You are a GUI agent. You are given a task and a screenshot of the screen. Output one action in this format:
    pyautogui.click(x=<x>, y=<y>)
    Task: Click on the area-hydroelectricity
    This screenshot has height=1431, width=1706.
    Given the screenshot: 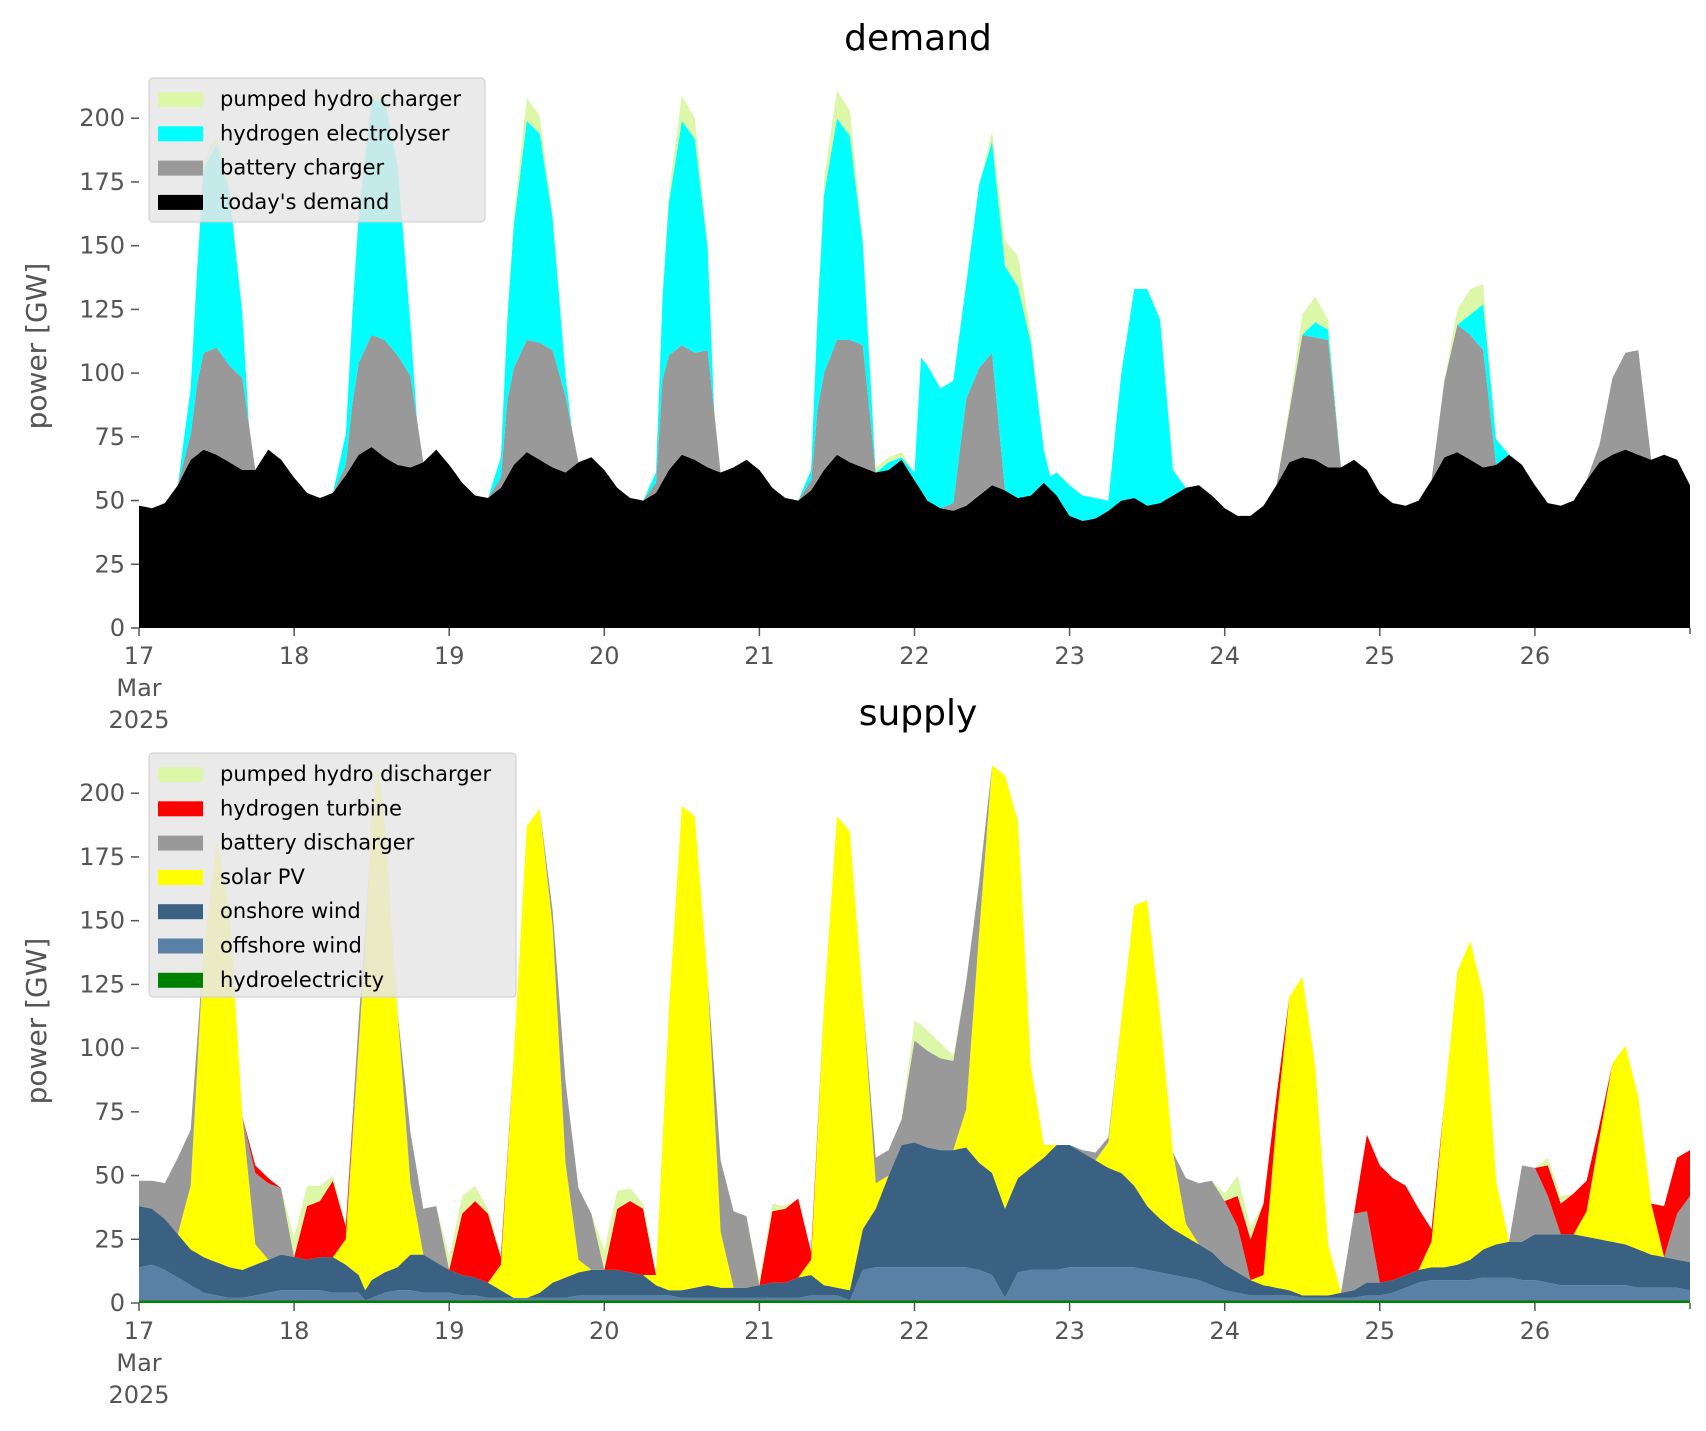 What is the action you would take?
    pyautogui.click(x=914, y=1301)
    